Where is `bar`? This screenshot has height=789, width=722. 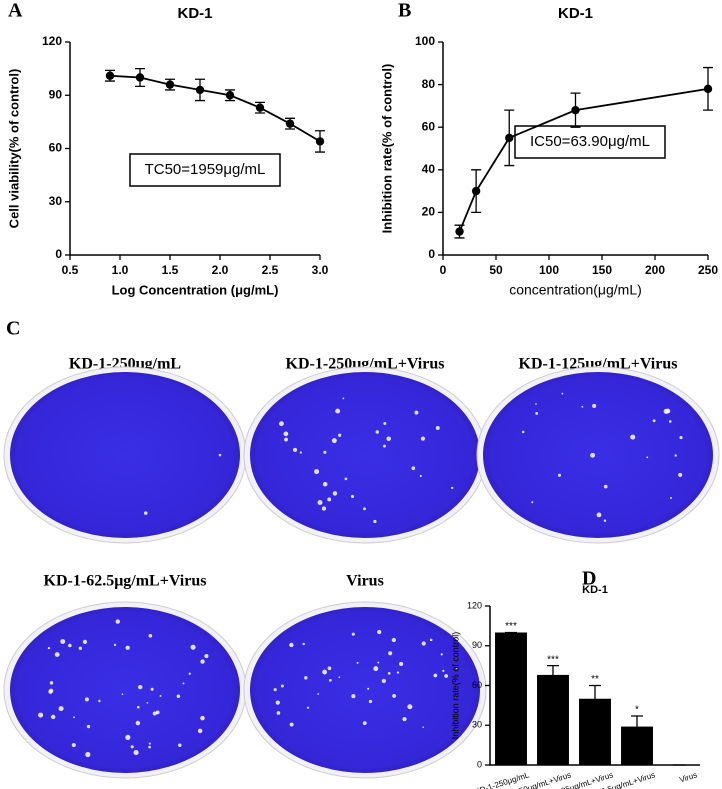 bar is located at coordinates (553, 719).